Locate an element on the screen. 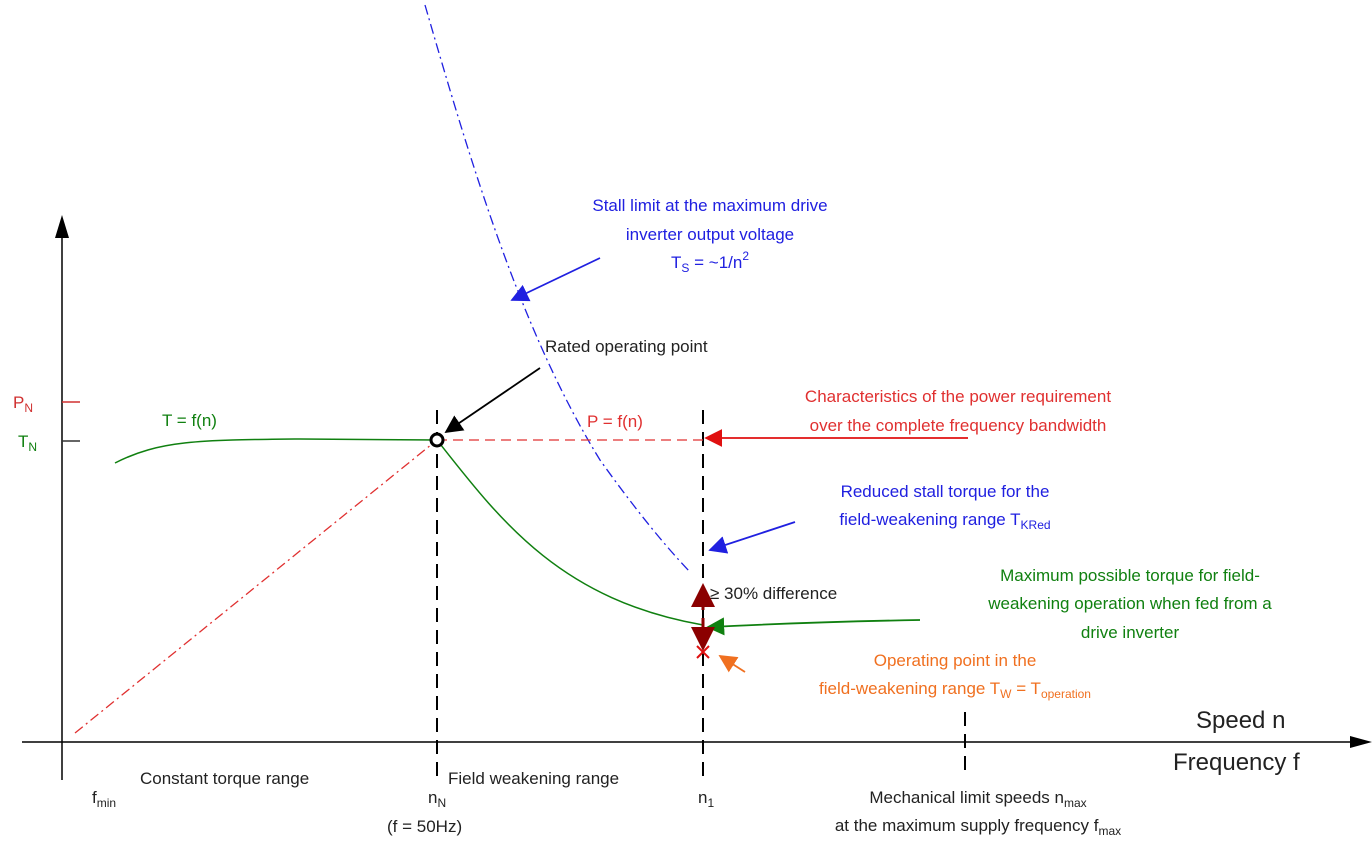  annotation: Characteristics of the power requirement is located at coordinates (958, 396).